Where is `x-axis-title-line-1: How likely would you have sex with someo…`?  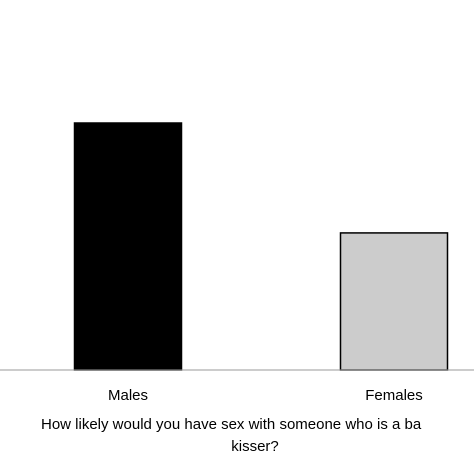 x-axis-title-line-1: How likely would you have sex with someo… is located at coordinates (231, 424).